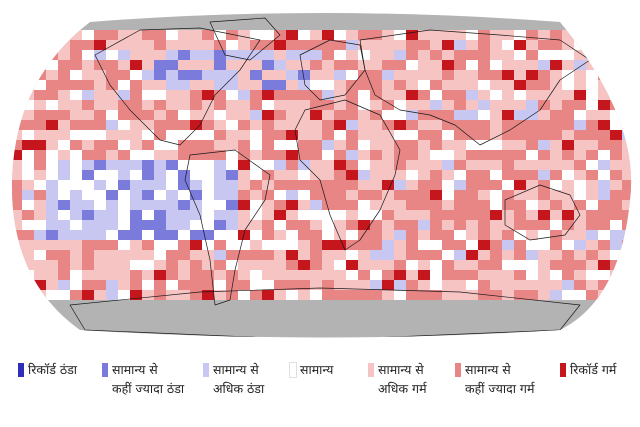  I want to click on legend-label: सामान्य से कहीं ज्यादा गर्म, so click(500, 379).